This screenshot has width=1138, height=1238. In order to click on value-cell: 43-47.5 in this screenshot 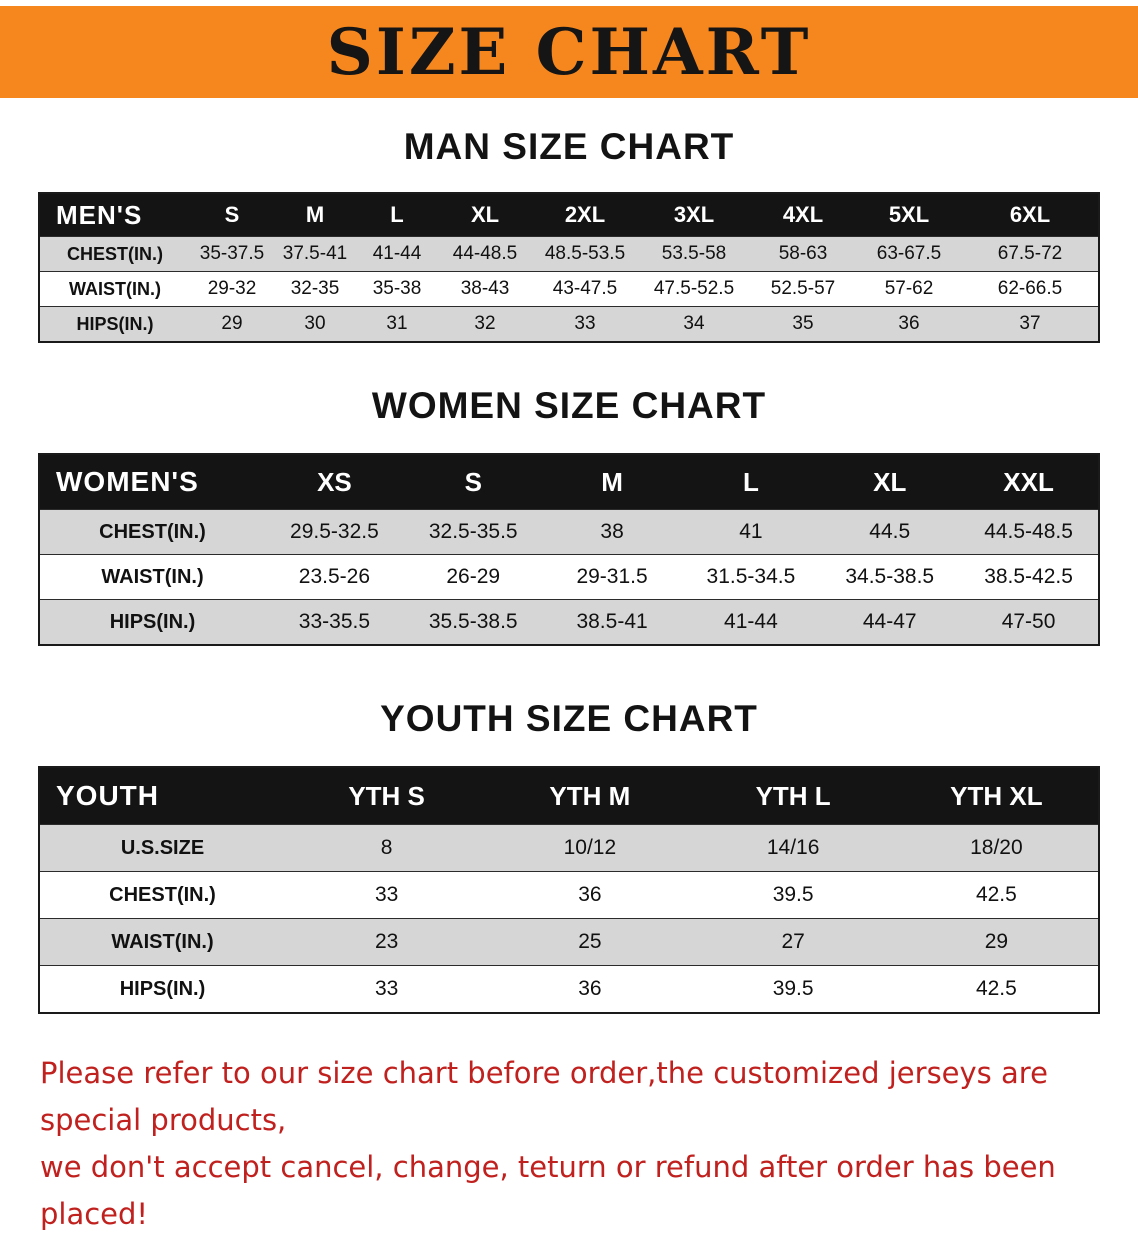, I will do `click(585, 288)`.